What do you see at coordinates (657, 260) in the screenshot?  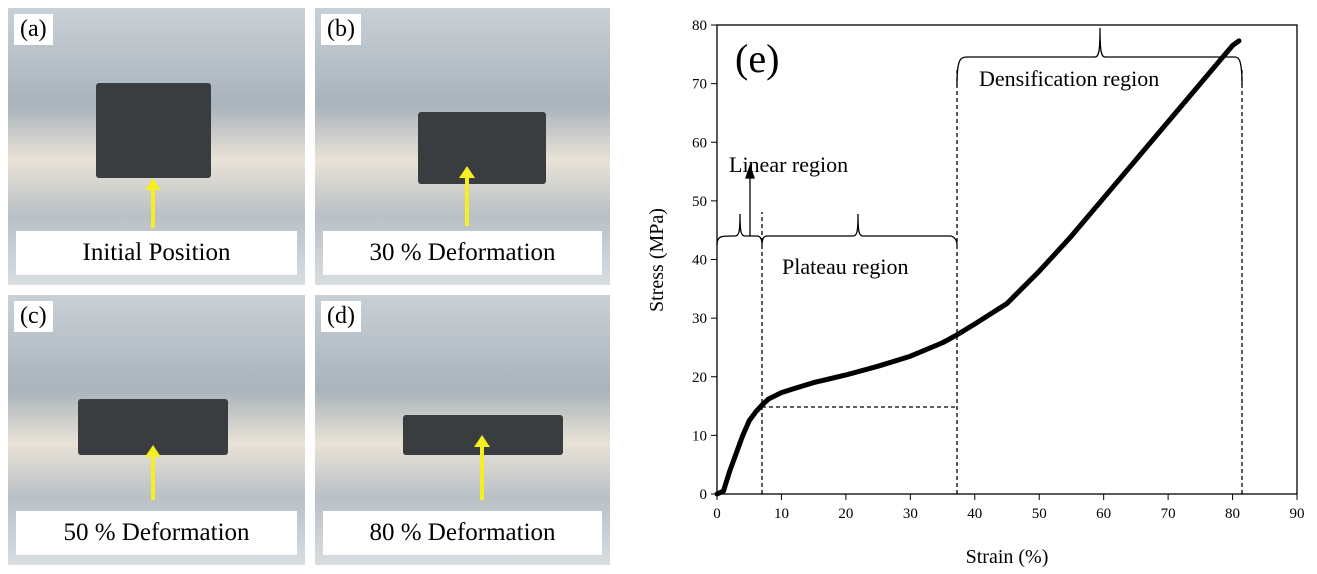 I see `y-axis-label: Stress (MPa)` at bounding box center [657, 260].